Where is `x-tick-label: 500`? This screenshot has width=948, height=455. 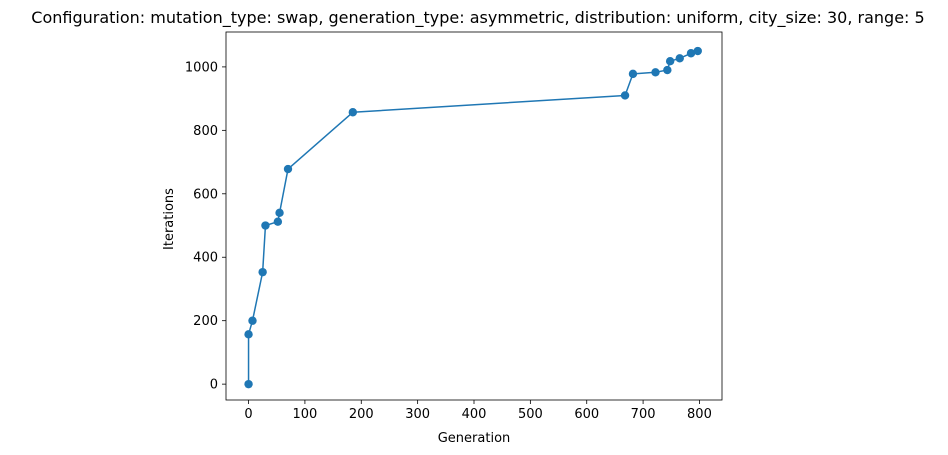
x-tick-label: 500 is located at coordinates (530, 414).